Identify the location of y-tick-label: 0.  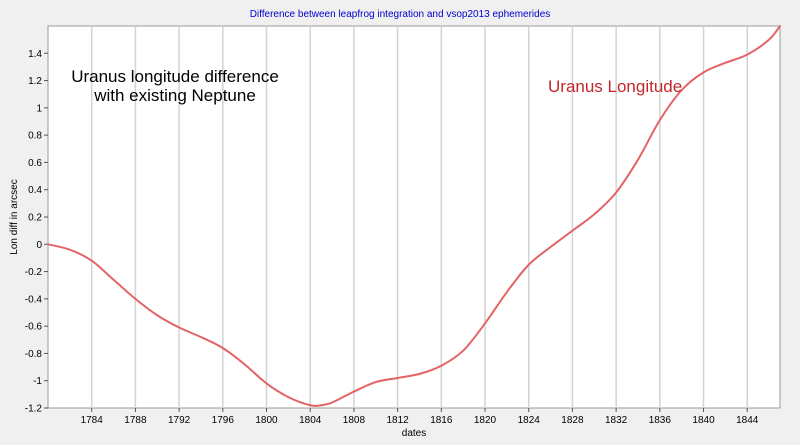
(39, 245).